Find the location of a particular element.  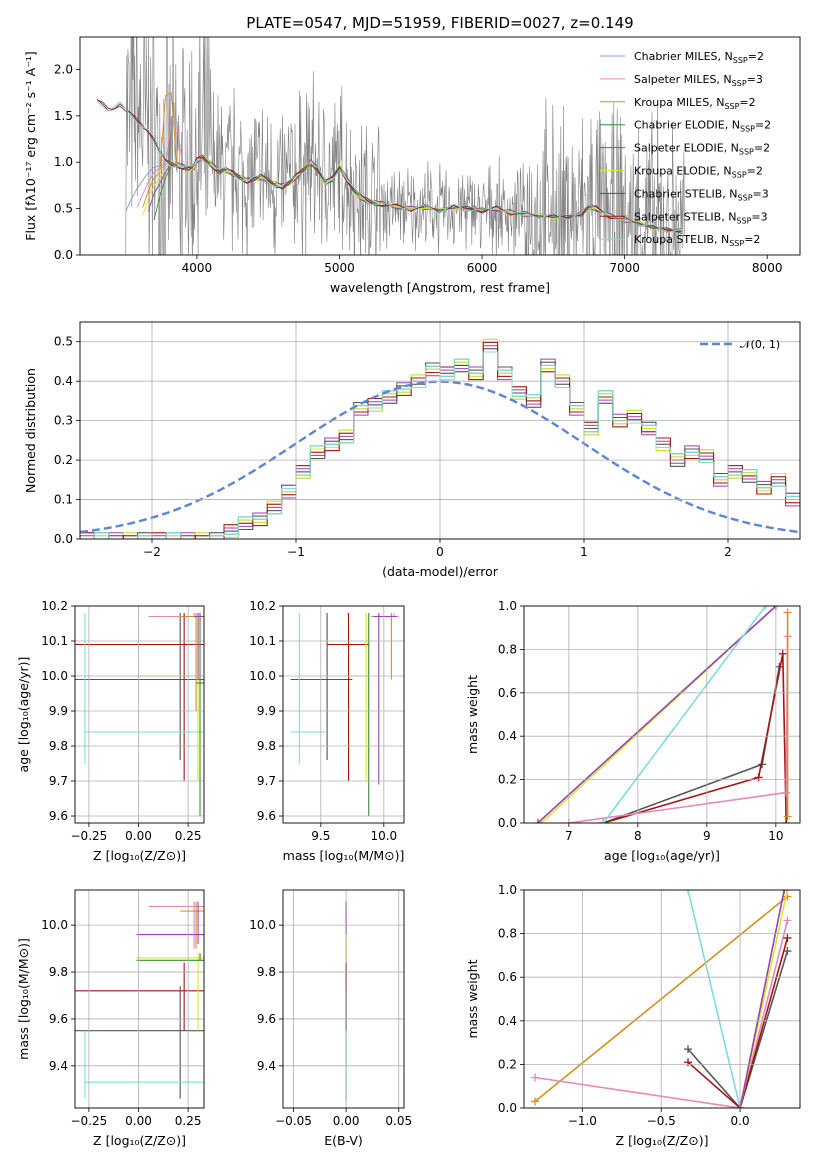

x-axis-label: E(B-V) is located at coordinates (343, 1140).